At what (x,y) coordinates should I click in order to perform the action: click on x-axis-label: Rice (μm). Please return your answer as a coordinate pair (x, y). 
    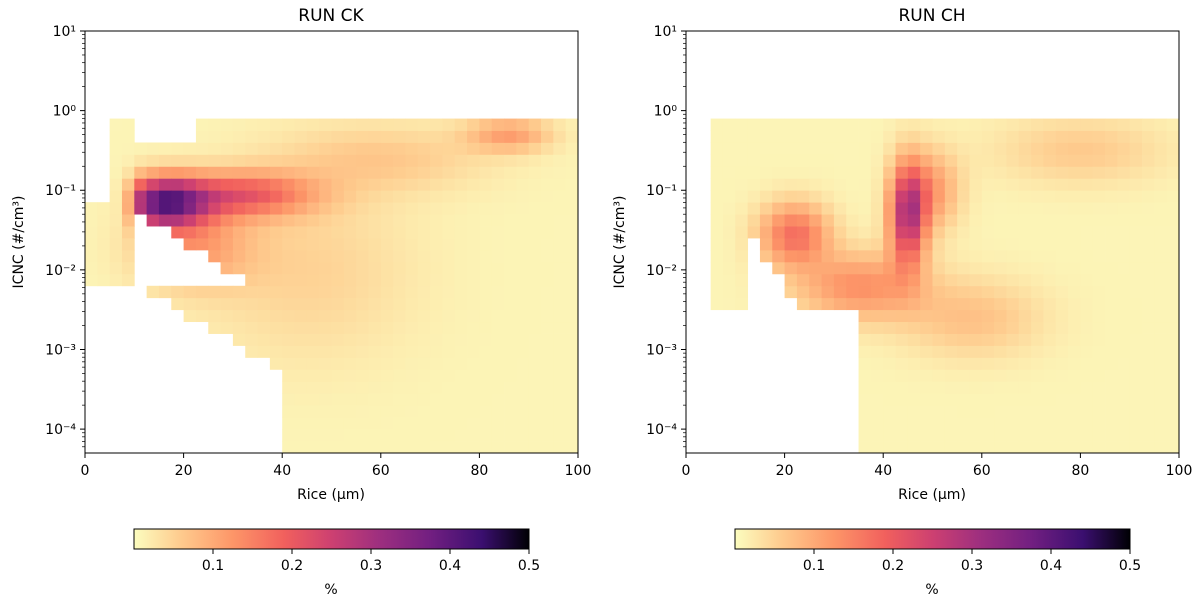
    Looking at the image, I should click on (932, 495).